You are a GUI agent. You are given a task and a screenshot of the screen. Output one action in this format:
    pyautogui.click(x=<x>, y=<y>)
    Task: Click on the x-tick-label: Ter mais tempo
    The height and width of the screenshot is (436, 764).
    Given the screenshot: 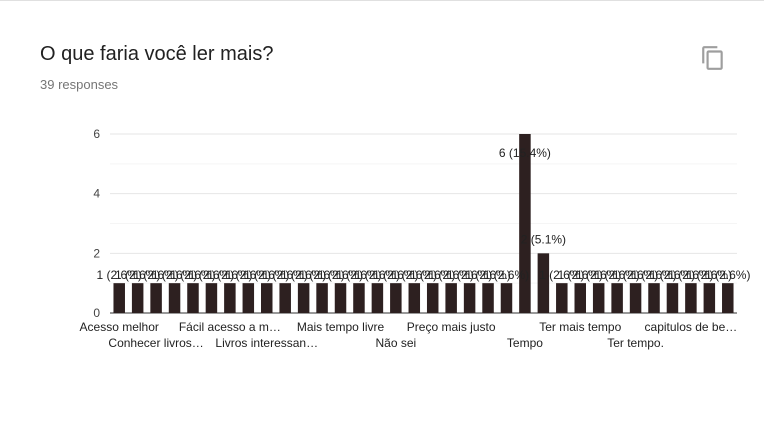 What is the action you would take?
    pyautogui.click(x=580, y=327)
    